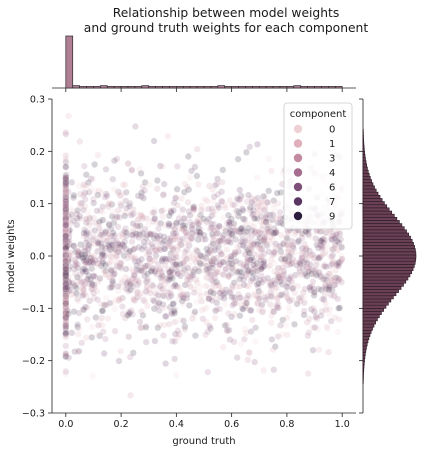 The image size is (424, 456). What do you see at coordinates (332, 188) in the screenshot?
I see `legend-label: 6` at bounding box center [332, 188].